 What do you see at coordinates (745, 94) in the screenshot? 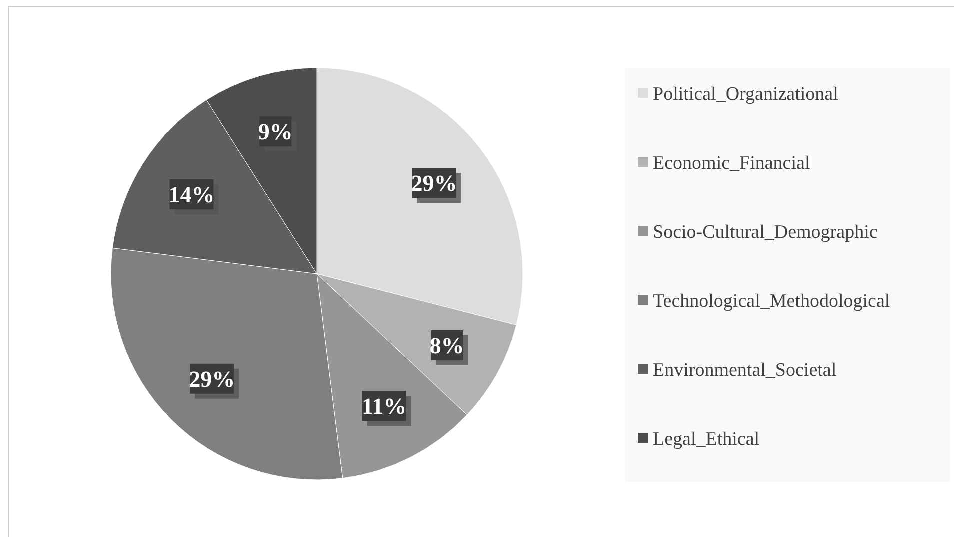
I see `legend-label: Political_Organizational` at bounding box center [745, 94].